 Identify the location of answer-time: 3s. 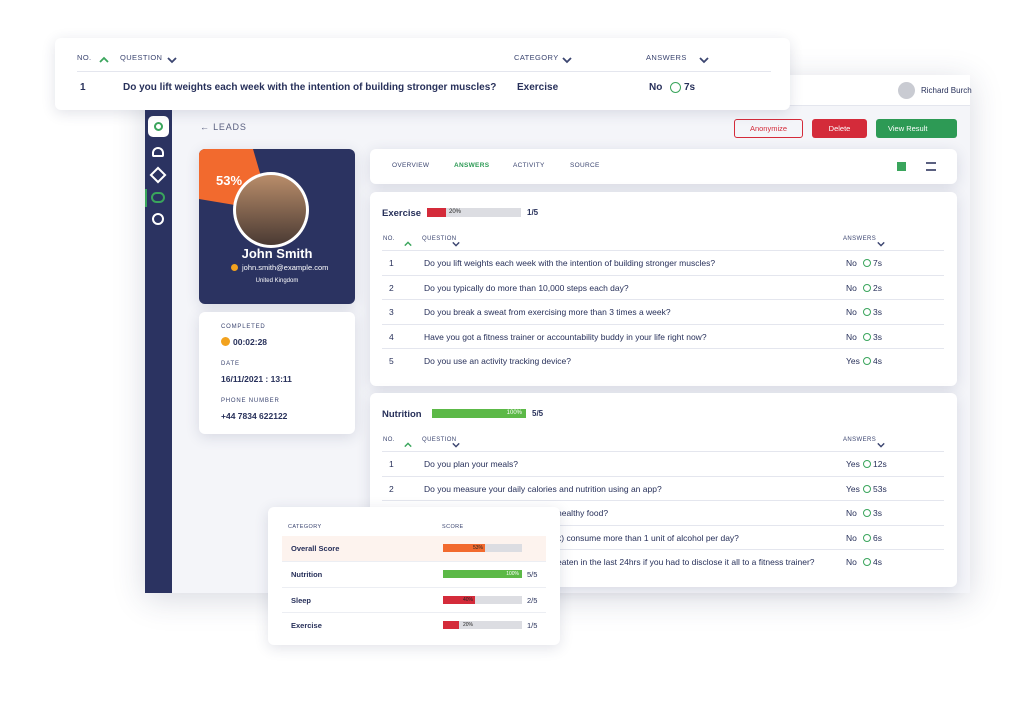
(877, 336).